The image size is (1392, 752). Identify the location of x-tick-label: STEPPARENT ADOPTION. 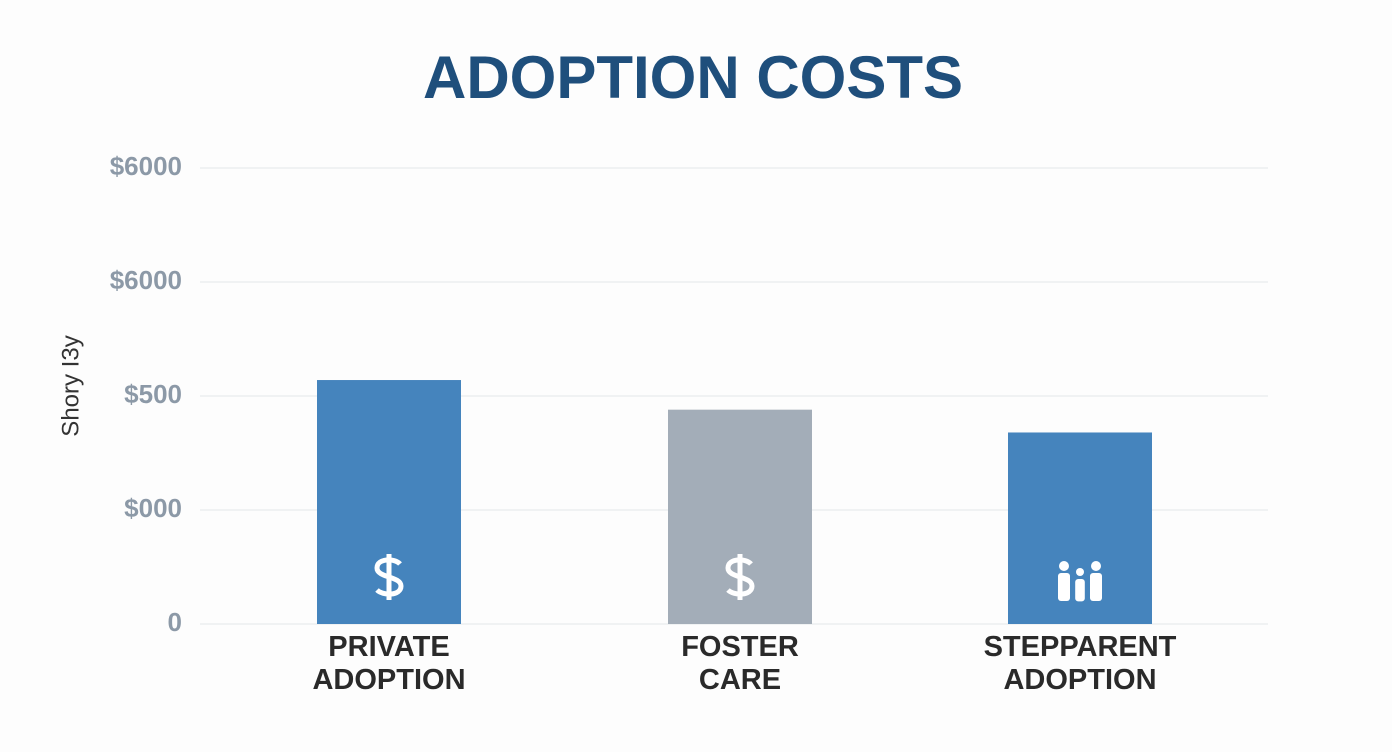
(1080, 663).